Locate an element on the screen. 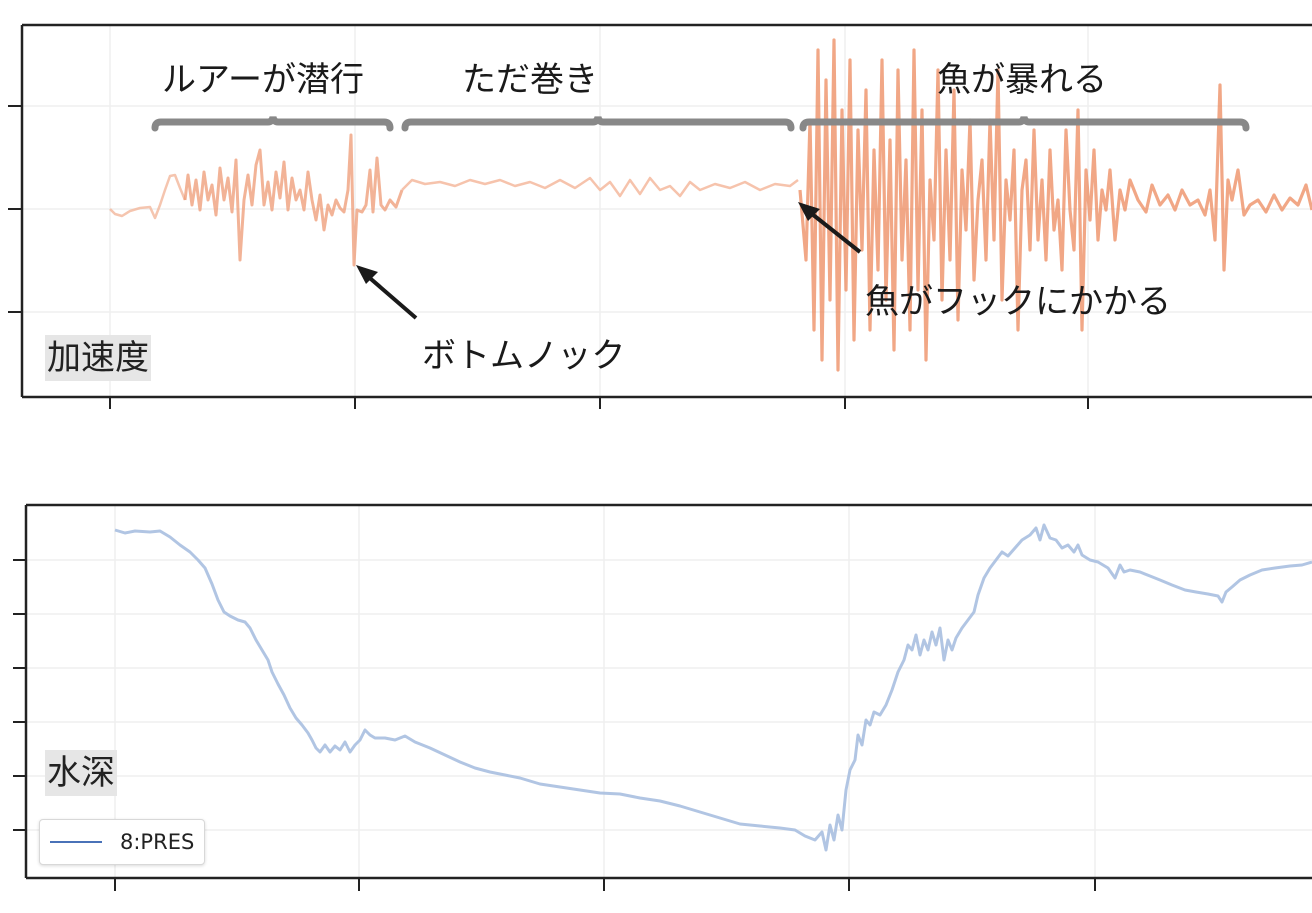 The width and height of the screenshot is (1312, 913). panel-tag-depth: 水深 is located at coordinates (81, 773).